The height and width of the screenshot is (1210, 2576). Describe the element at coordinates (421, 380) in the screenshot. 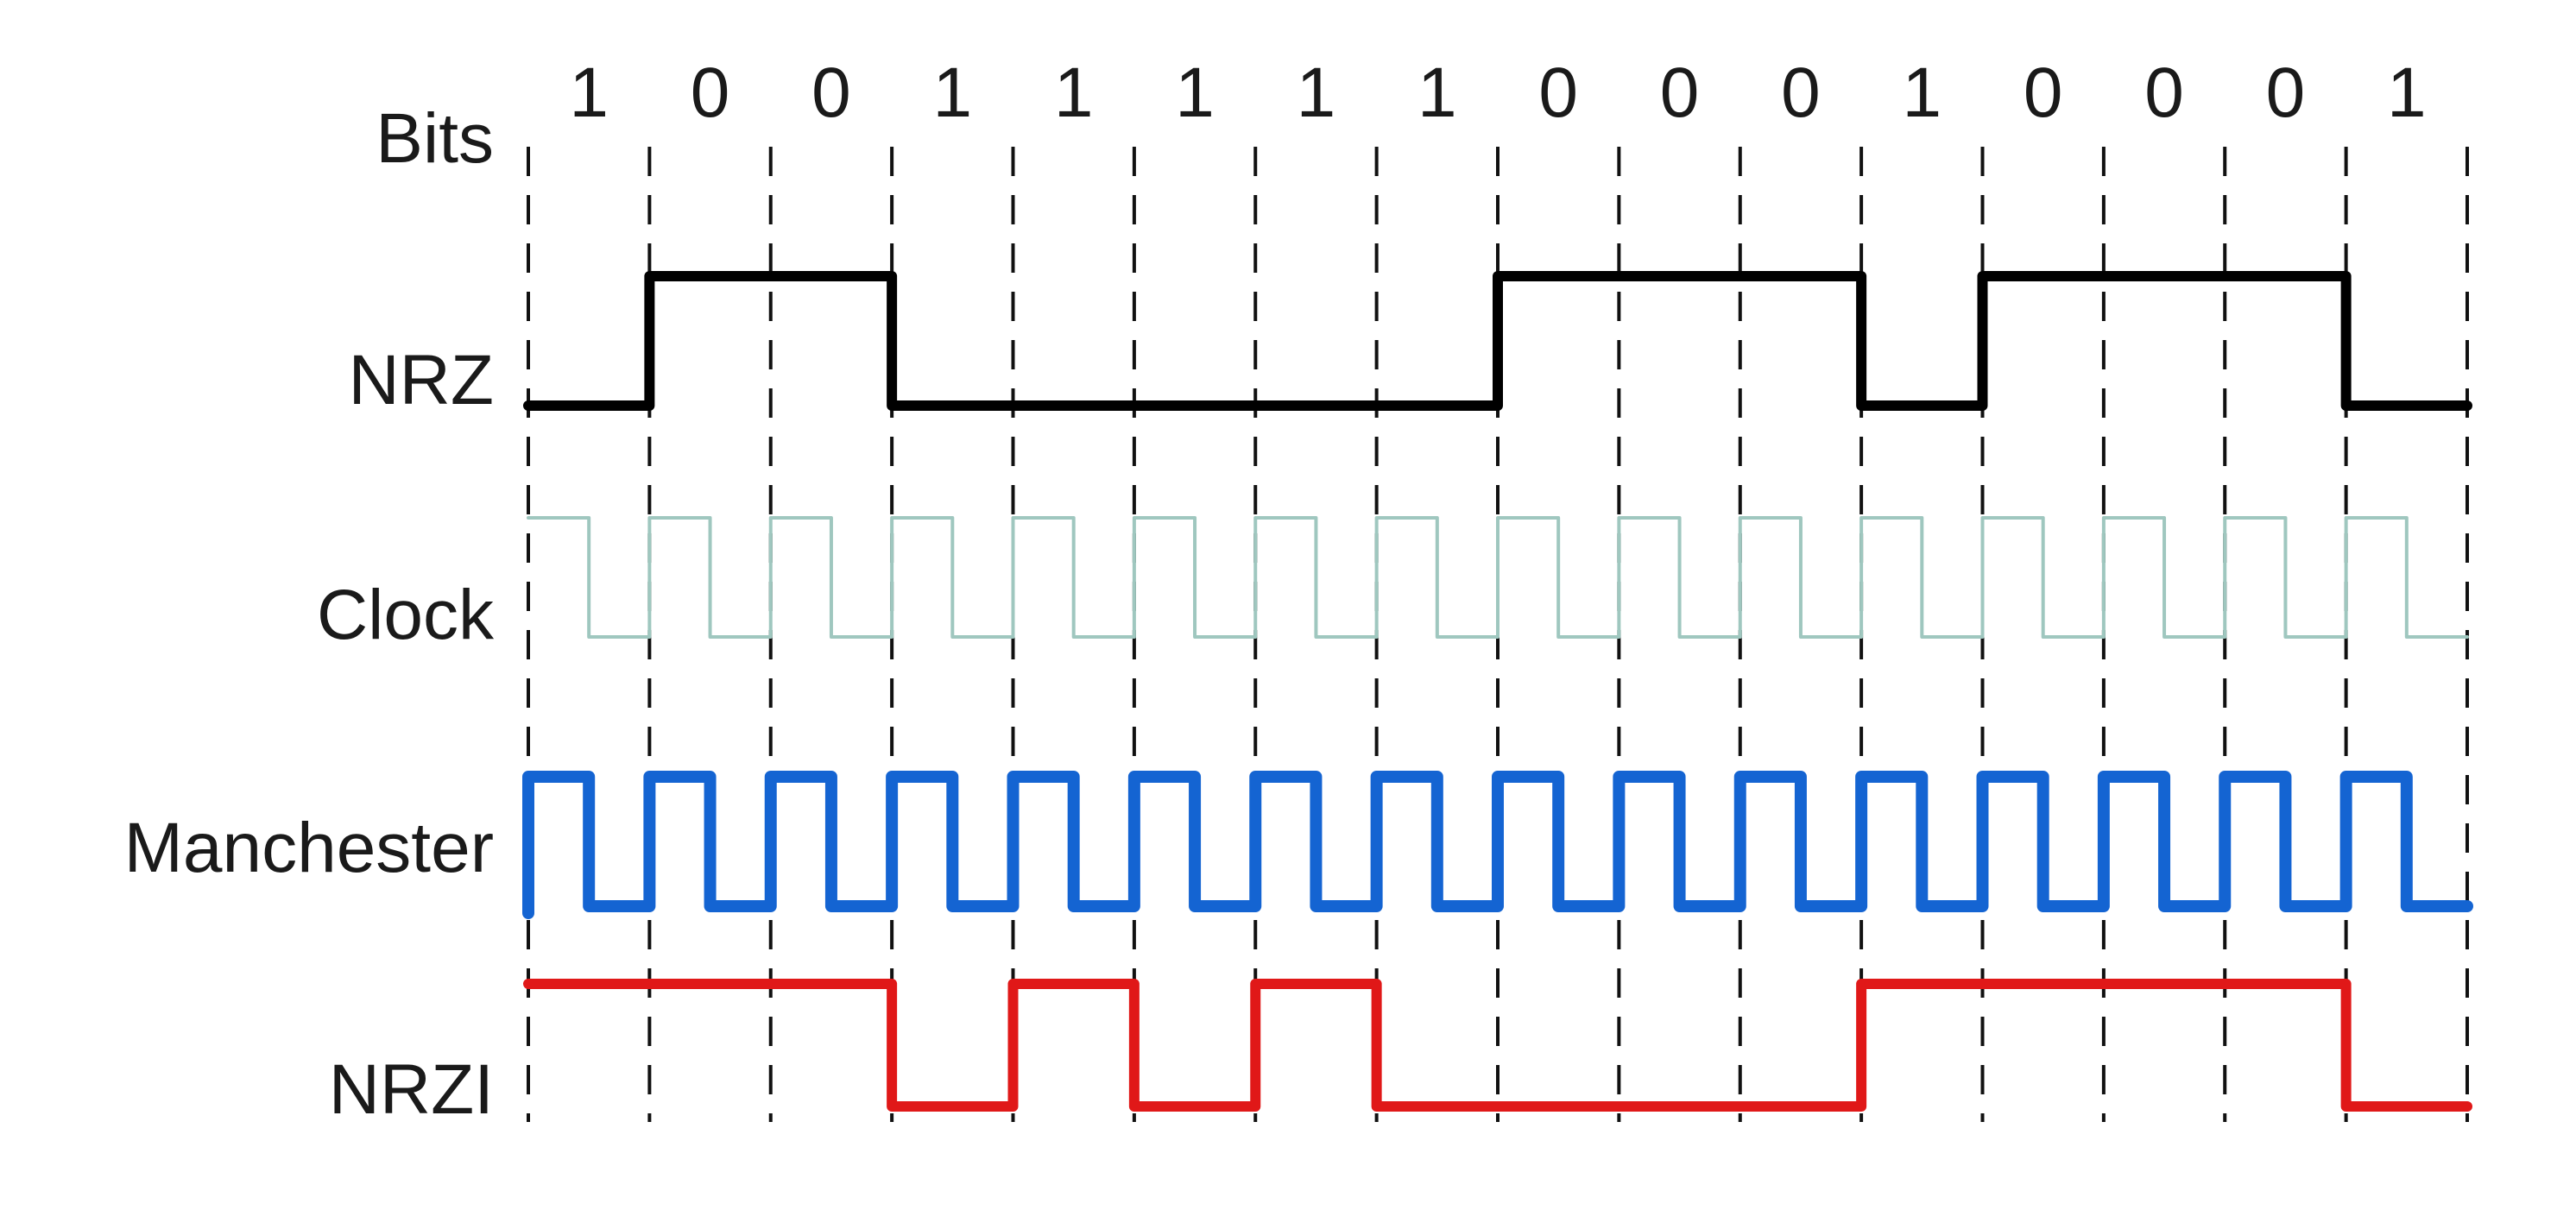

I see `row-label-nrz: NRZ` at that location.